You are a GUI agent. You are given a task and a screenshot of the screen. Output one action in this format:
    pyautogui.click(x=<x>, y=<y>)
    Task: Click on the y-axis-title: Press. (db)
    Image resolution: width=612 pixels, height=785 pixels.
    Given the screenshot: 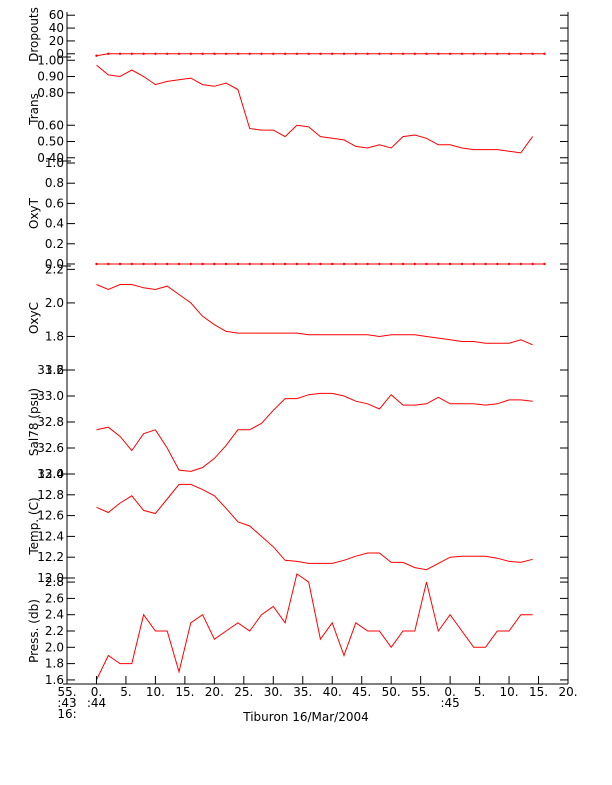 What is the action you would take?
    pyautogui.click(x=34, y=631)
    